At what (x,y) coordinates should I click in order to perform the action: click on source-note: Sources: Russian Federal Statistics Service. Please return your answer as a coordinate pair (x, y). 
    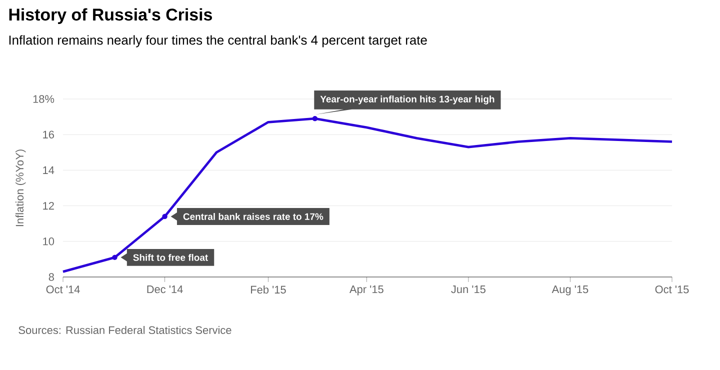
    Looking at the image, I should click on (125, 330).